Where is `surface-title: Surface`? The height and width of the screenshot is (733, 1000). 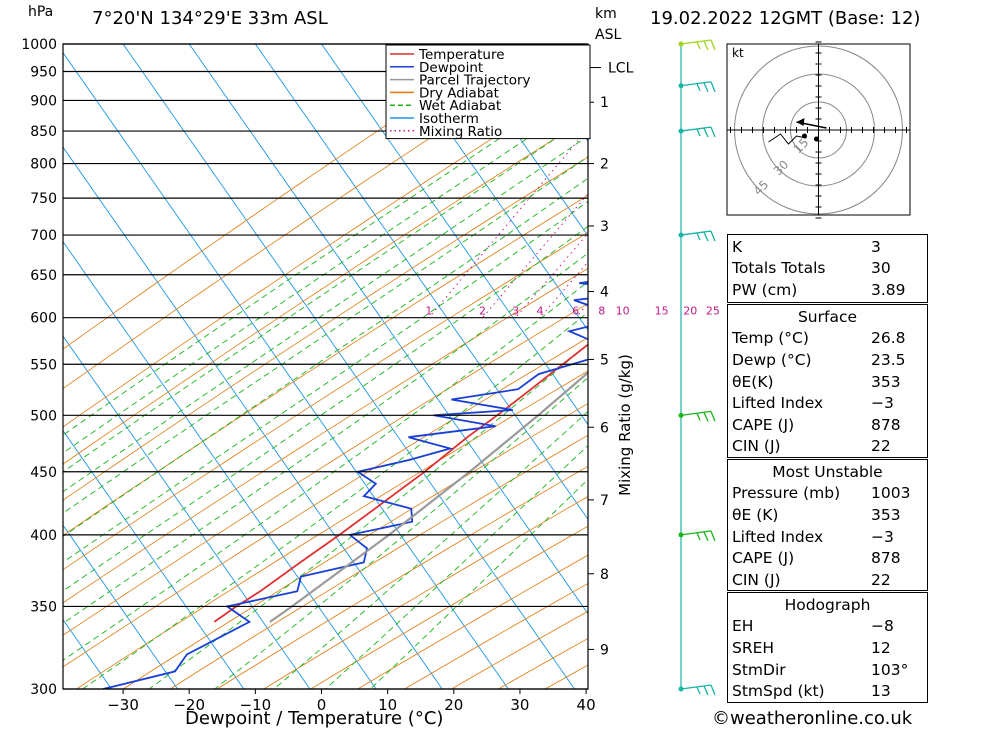
surface-title: Surface is located at coordinates (827, 316).